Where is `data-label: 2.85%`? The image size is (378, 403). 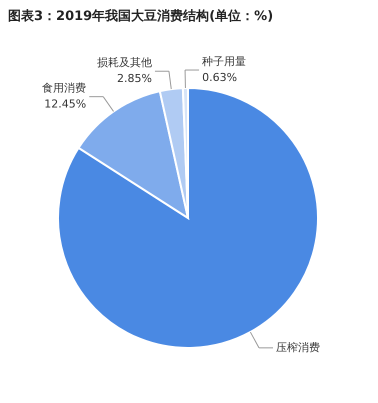
data-label: 2.85% is located at coordinates (134, 79).